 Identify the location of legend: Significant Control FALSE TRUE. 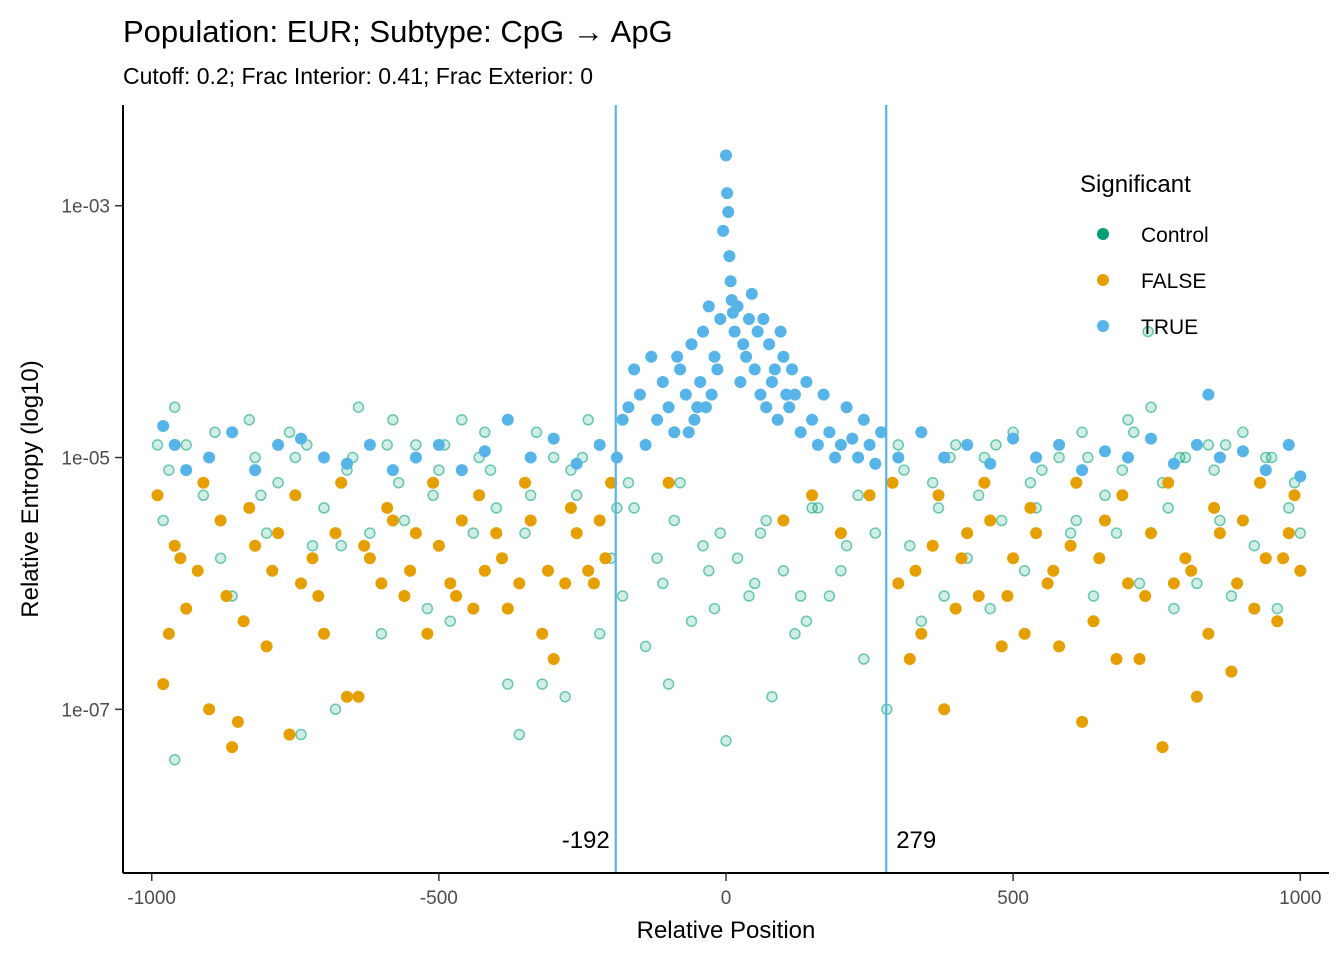
(1144, 255).